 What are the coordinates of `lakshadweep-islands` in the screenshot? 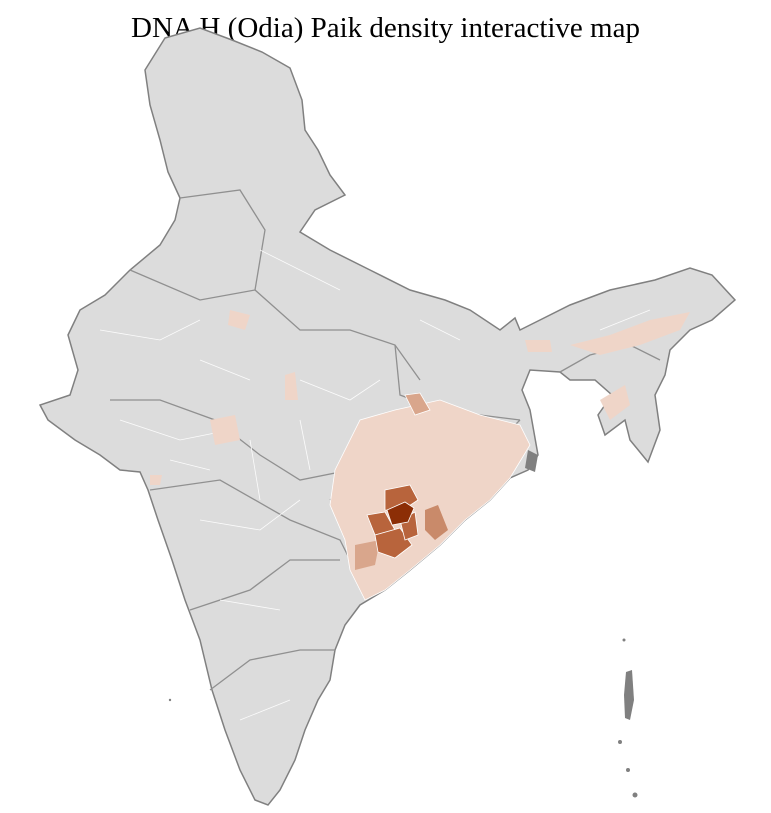 It's located at (170, 700).